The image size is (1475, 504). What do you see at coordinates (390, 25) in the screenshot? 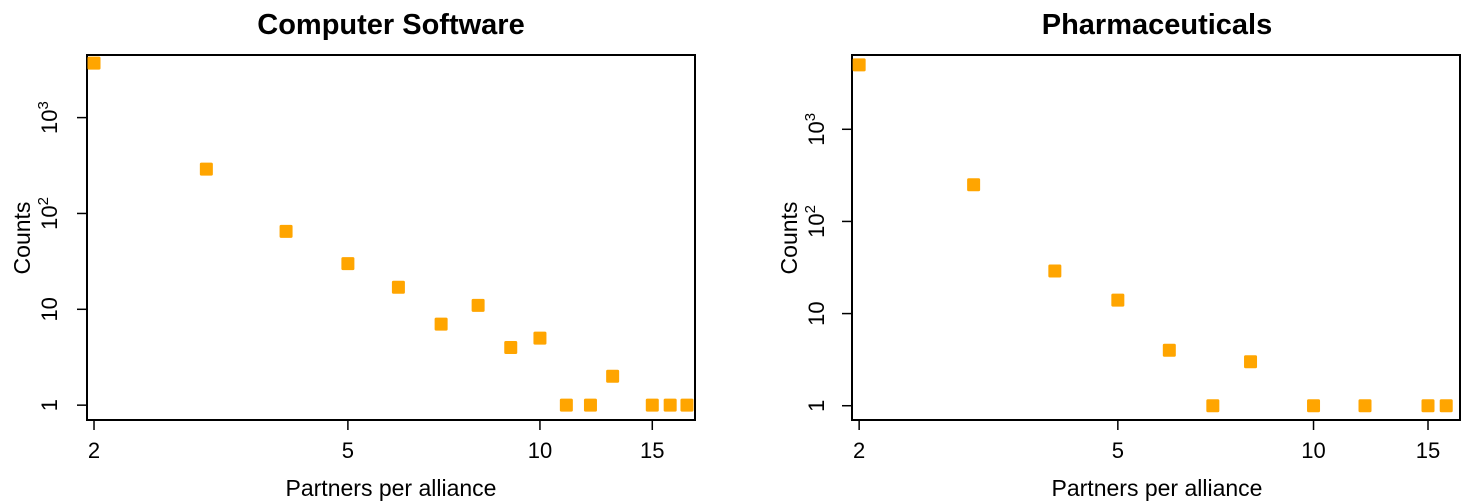
I see `chart-title: Computer Software` at bounding box center [390, 25].